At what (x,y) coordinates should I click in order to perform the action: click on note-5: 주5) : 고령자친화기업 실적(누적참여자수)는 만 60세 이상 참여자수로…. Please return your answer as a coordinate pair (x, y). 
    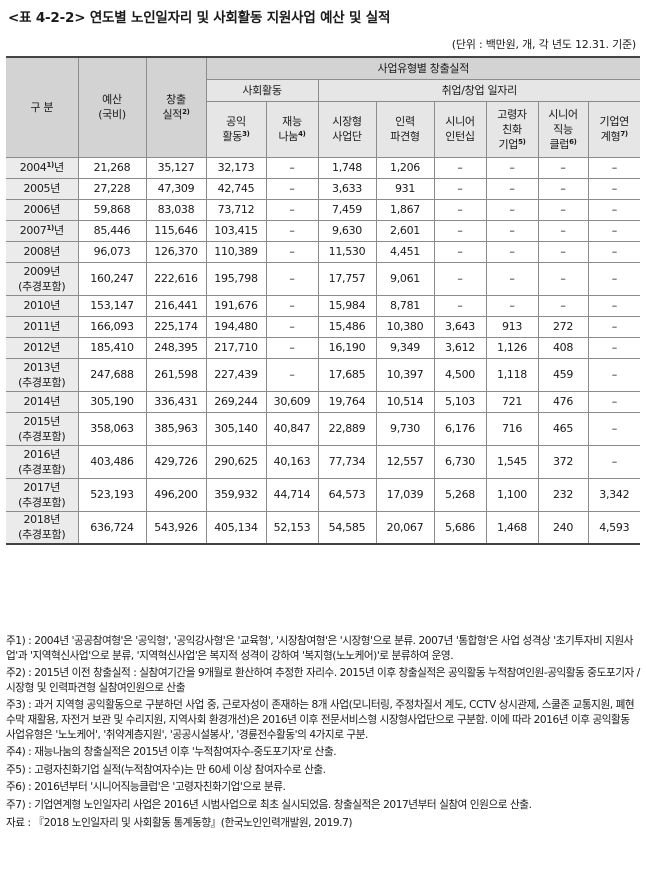
    Looking at the image, I should click on (166, 769).